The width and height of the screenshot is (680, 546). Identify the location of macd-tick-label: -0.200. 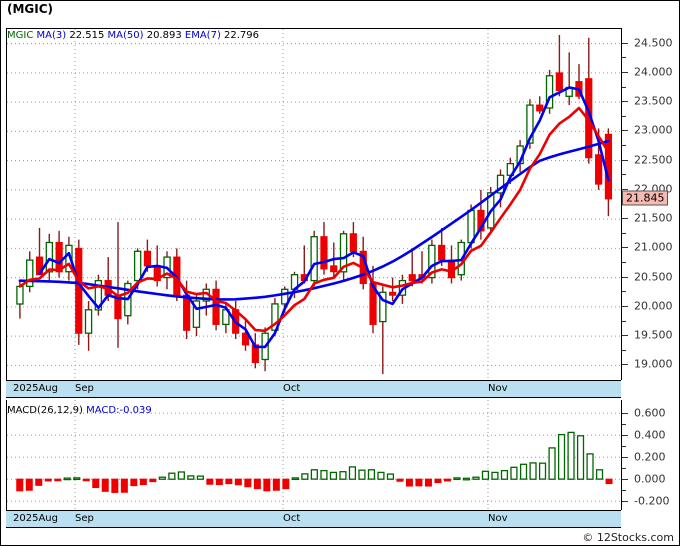
(652, 501).